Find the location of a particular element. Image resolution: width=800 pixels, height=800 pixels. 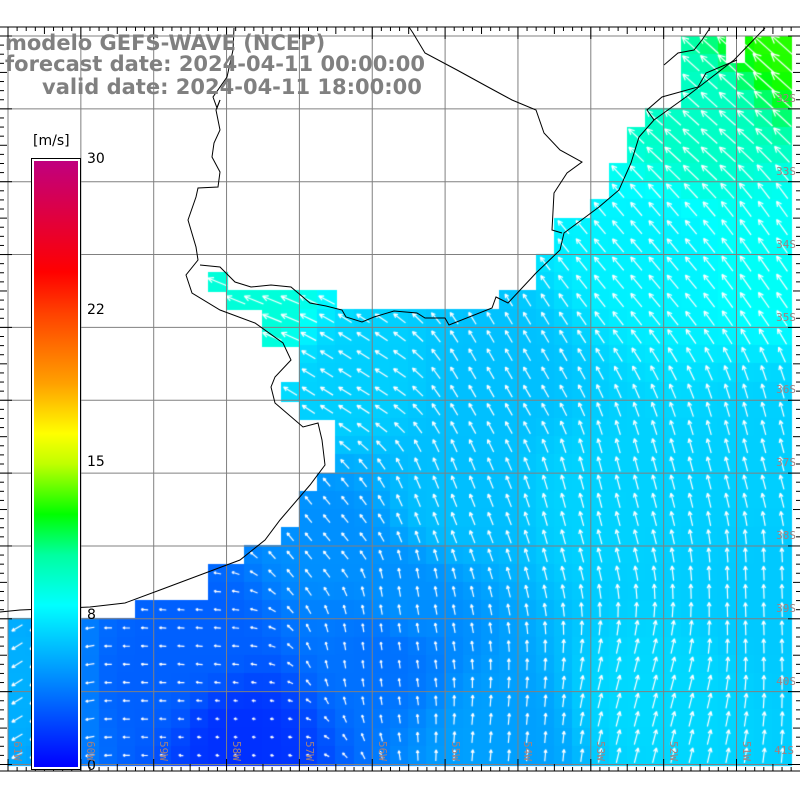

lon-label: 53W is located at coordinates (600, 751).